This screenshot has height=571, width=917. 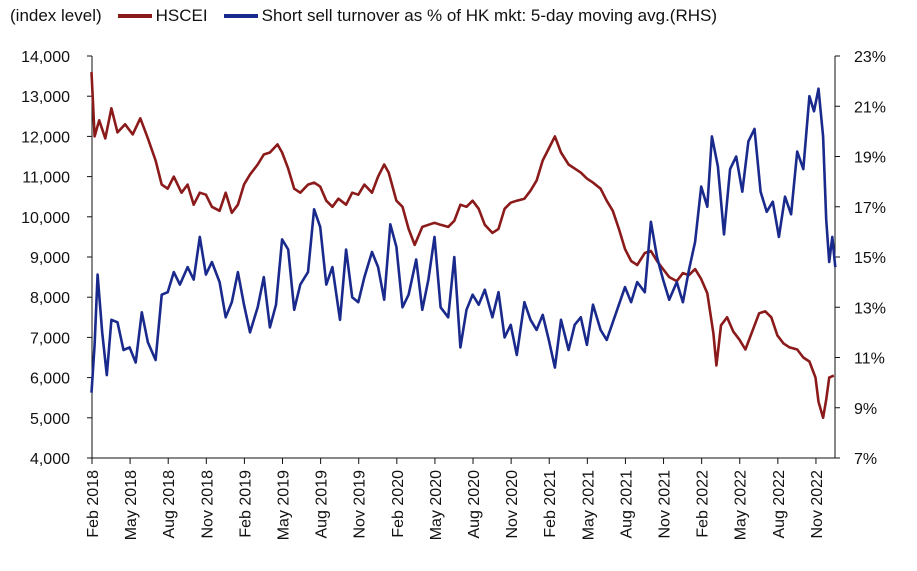 What do you see at coordinates (870, 57) in the screenshot?
I see `right-tick-label: 23%` at bounding box center [870, 57].